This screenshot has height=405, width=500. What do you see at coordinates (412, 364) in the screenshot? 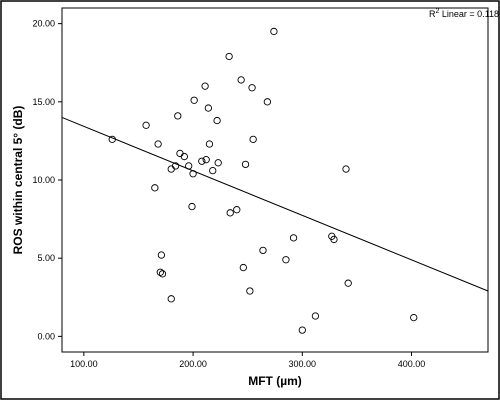
I see `x-tick-label: 400.00` at bounding box center [412, 364].